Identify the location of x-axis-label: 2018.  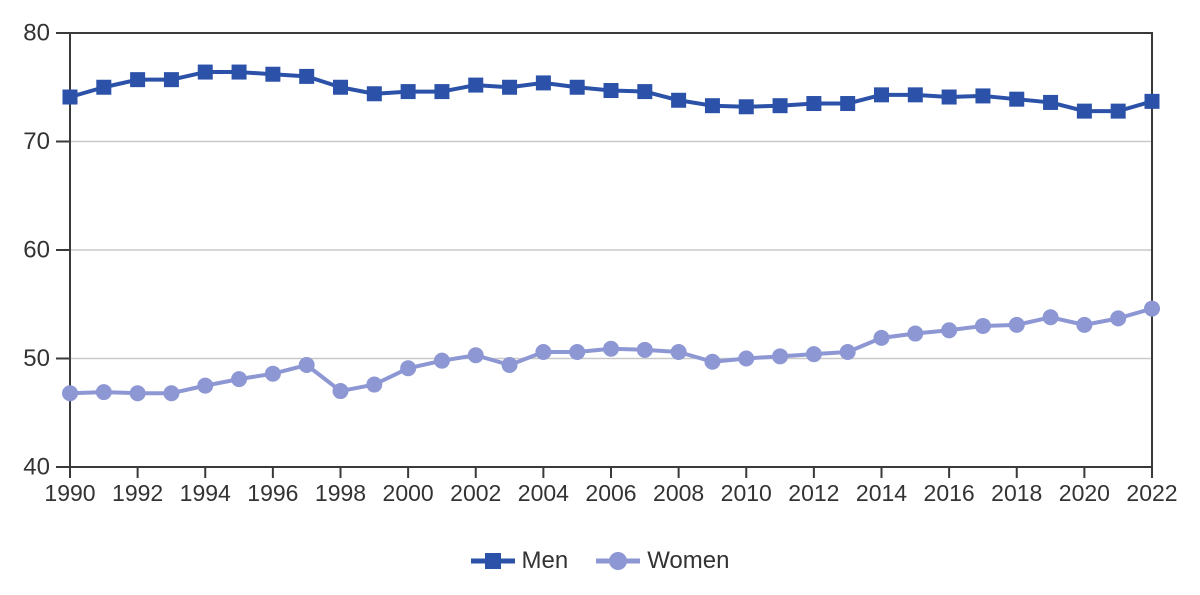
(1016, 493).